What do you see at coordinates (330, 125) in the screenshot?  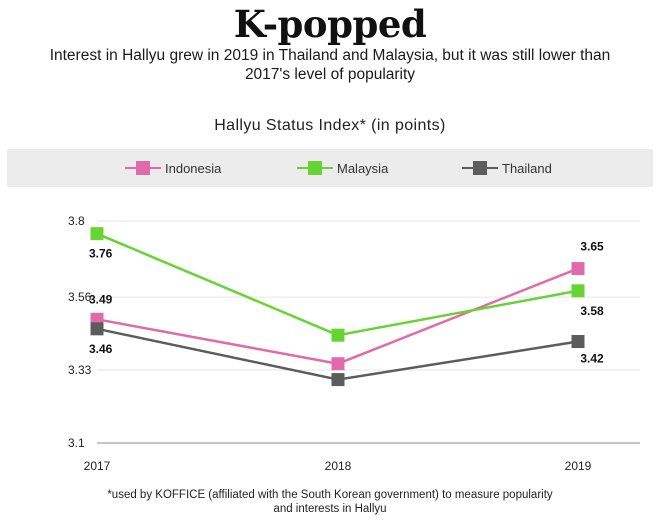 I see `plot-title: Hallyu Status Index* (in points)` at bounding box center [330, 125].